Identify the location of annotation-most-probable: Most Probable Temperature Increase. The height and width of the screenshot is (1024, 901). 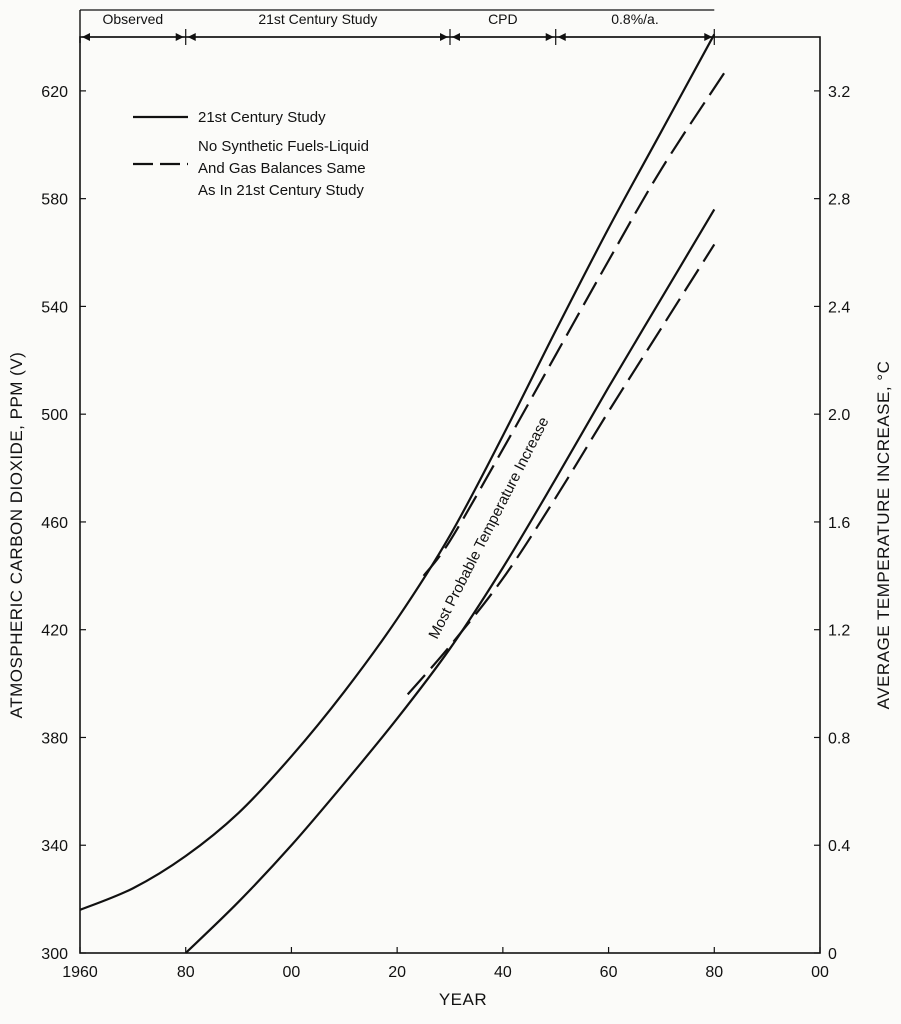
(488, 527).